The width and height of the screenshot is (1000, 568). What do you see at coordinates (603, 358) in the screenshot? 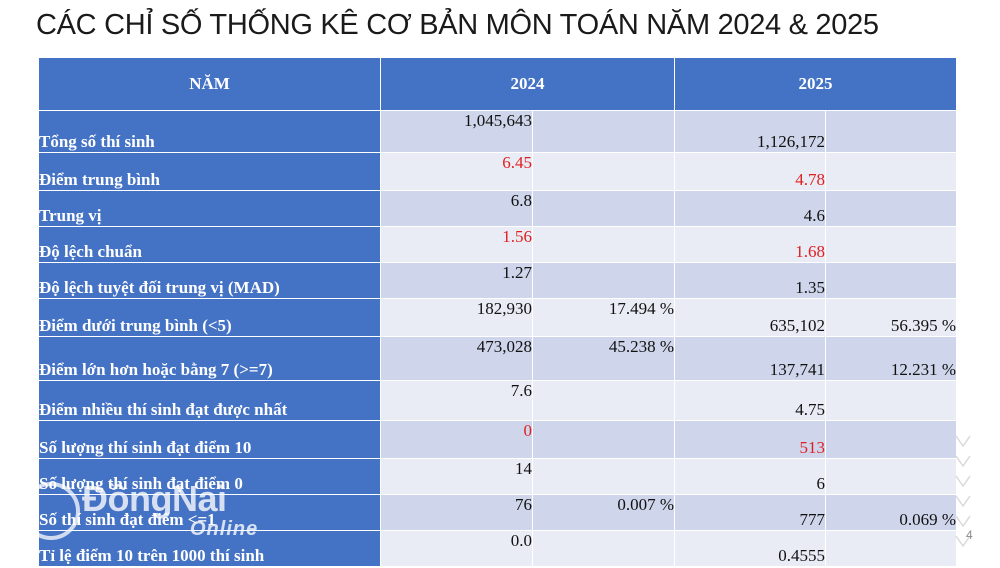
I see `percent-2024: 45.238 %` at bounding box center [603, 358].